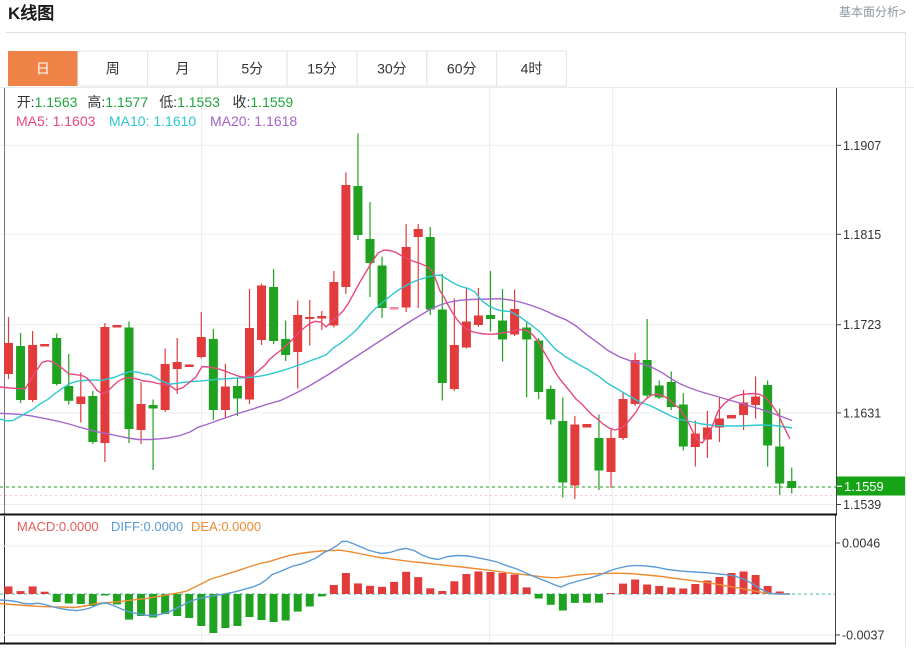  Describe the element at coordinates (43, 69) in the screenshot. I see `svg-text: 日` at that location.